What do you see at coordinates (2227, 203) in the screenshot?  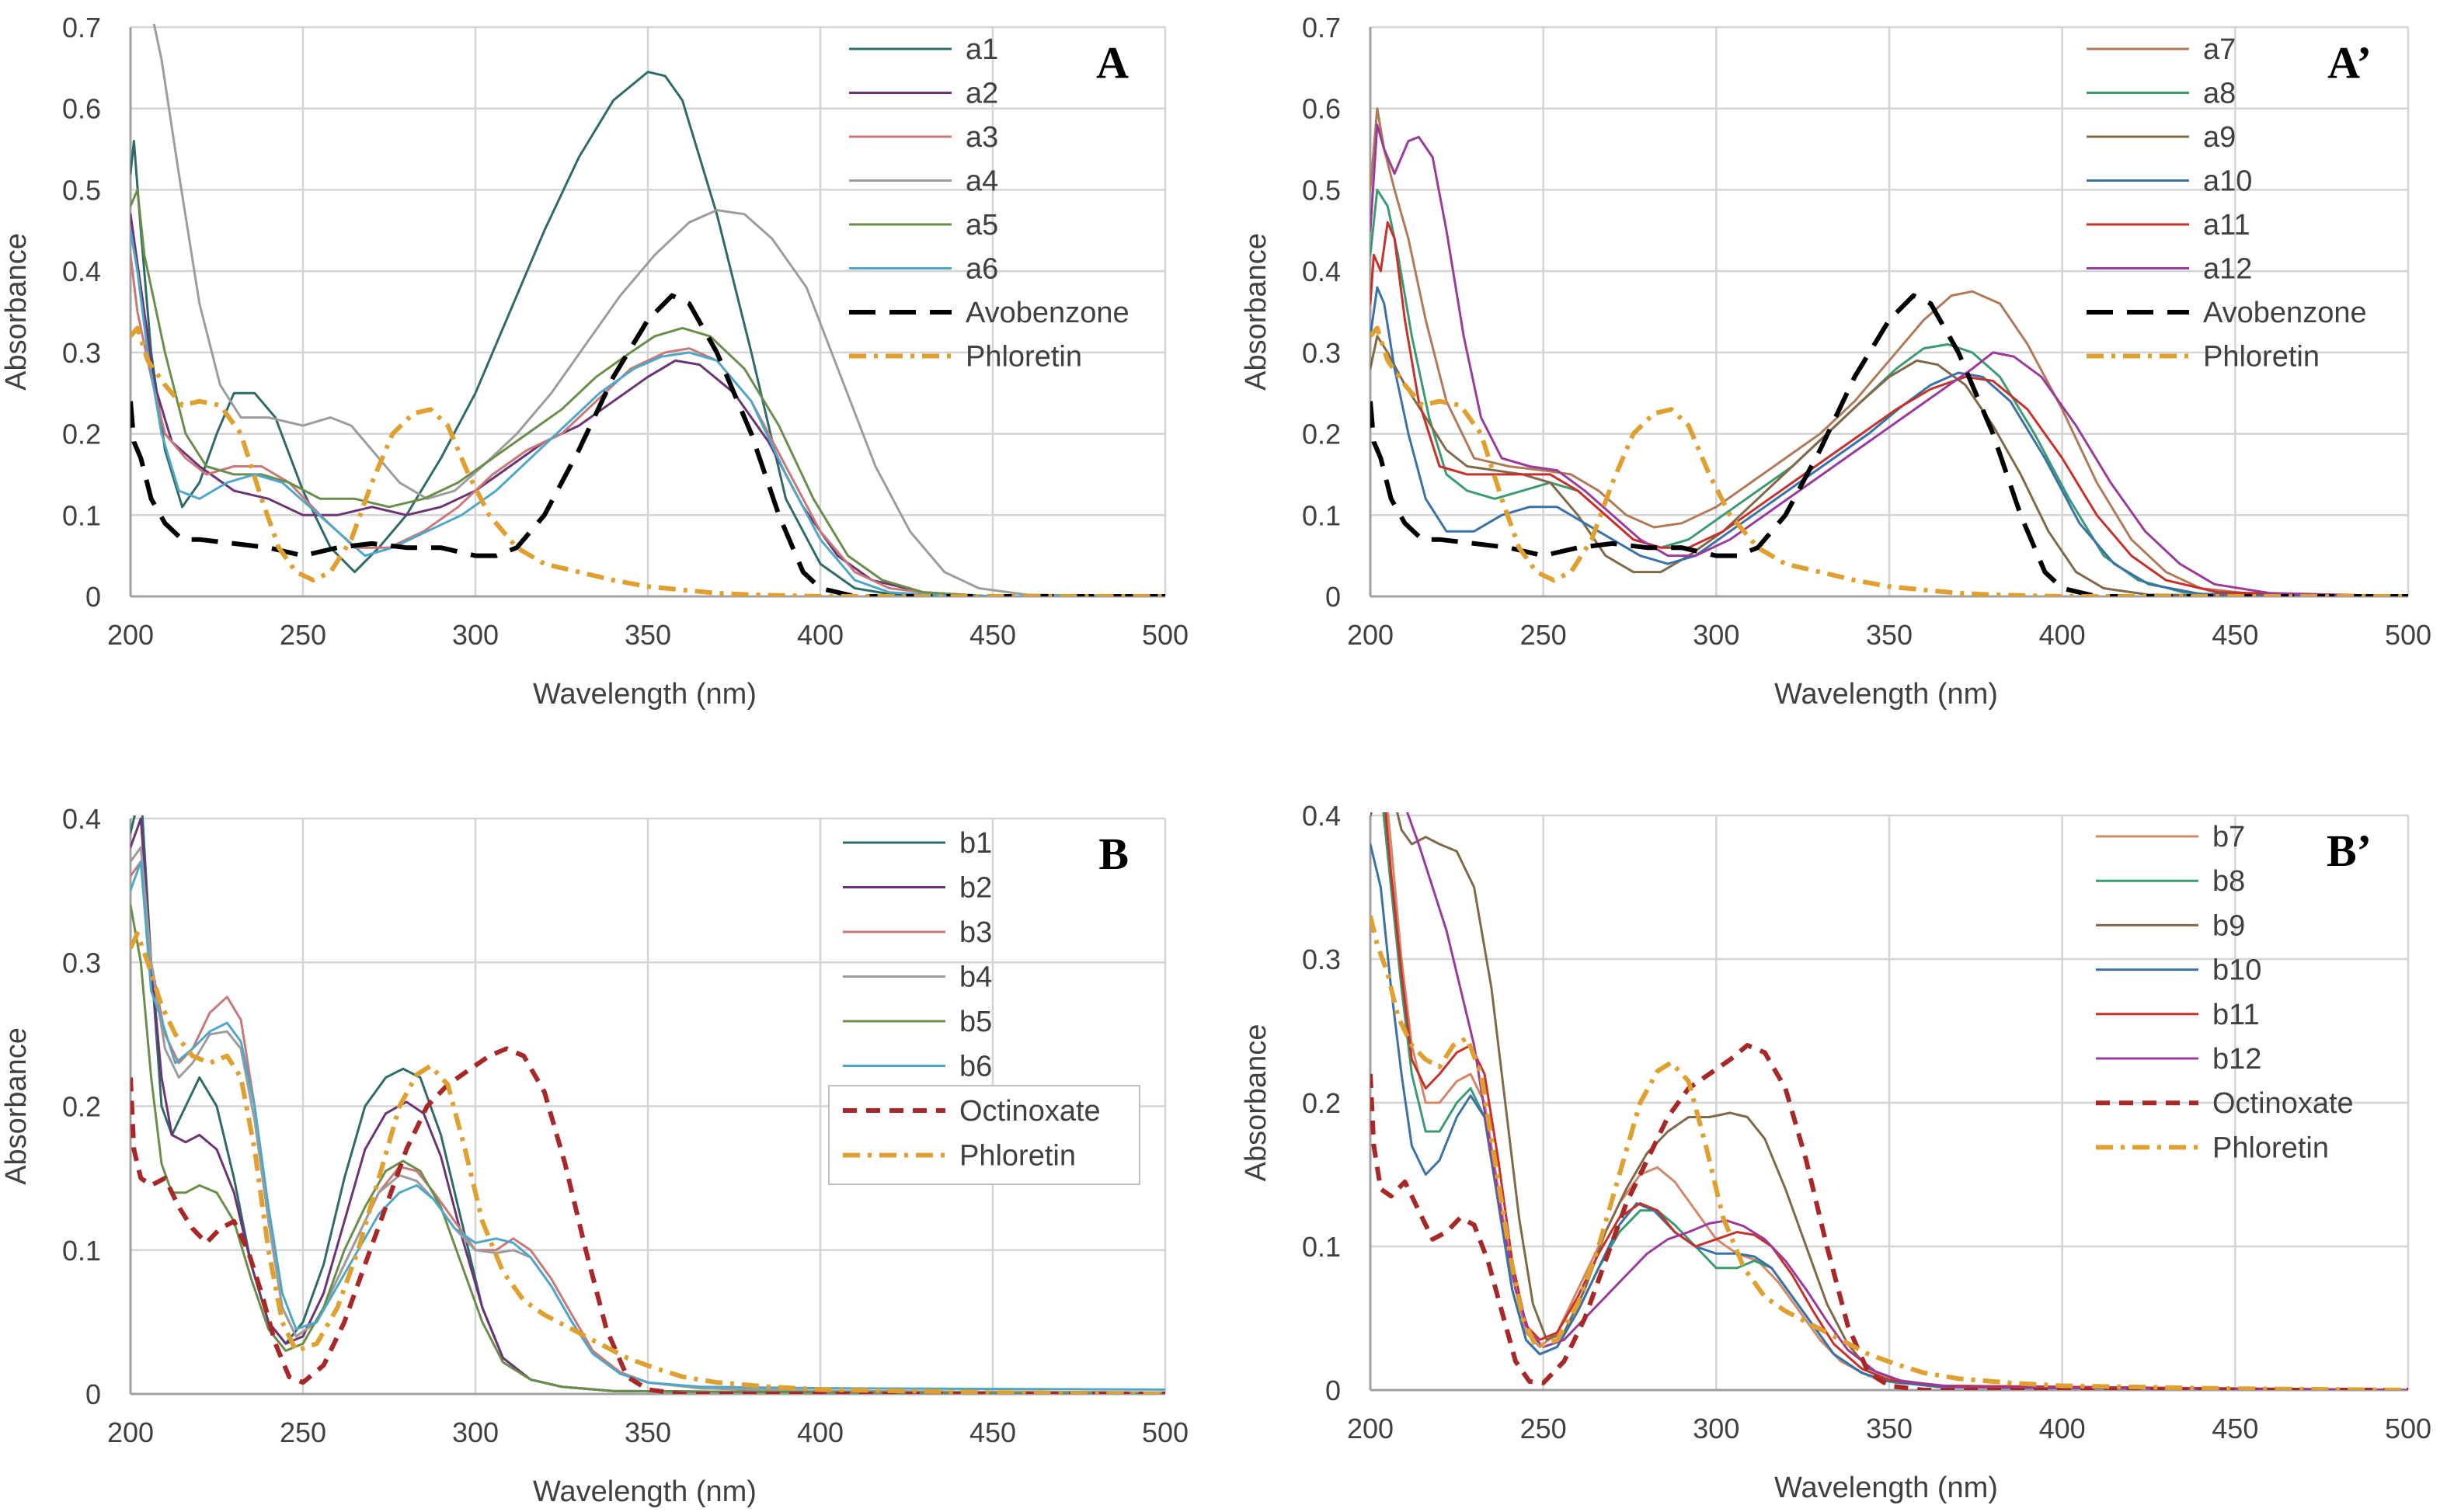 I see `legend: a7 a8 a9 a10 a11 a12 Avobenzone Phloretin` at bounding box center [2227, 203].